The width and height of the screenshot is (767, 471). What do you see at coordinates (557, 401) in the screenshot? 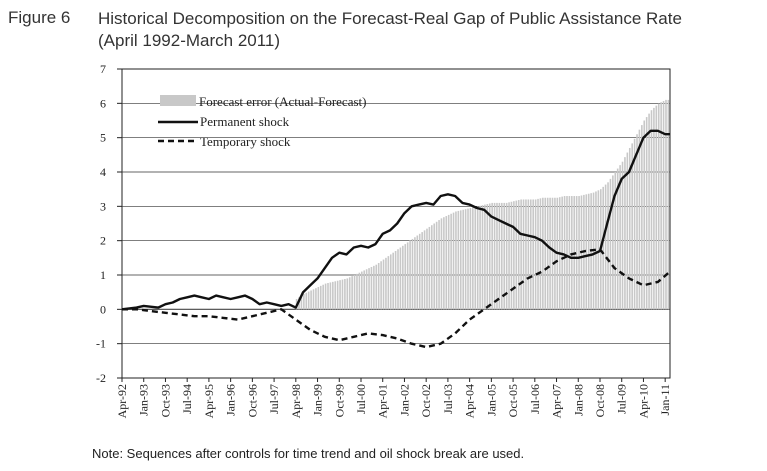
I see `x-tick-label: Apr-07` at bounding box center [557, 401].